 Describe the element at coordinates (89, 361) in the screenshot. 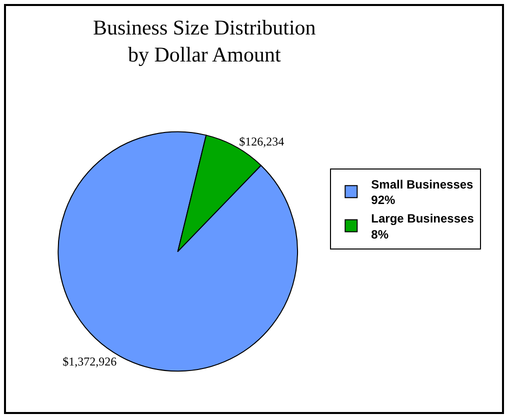

I see `data-label: $1,372,926` at that location.